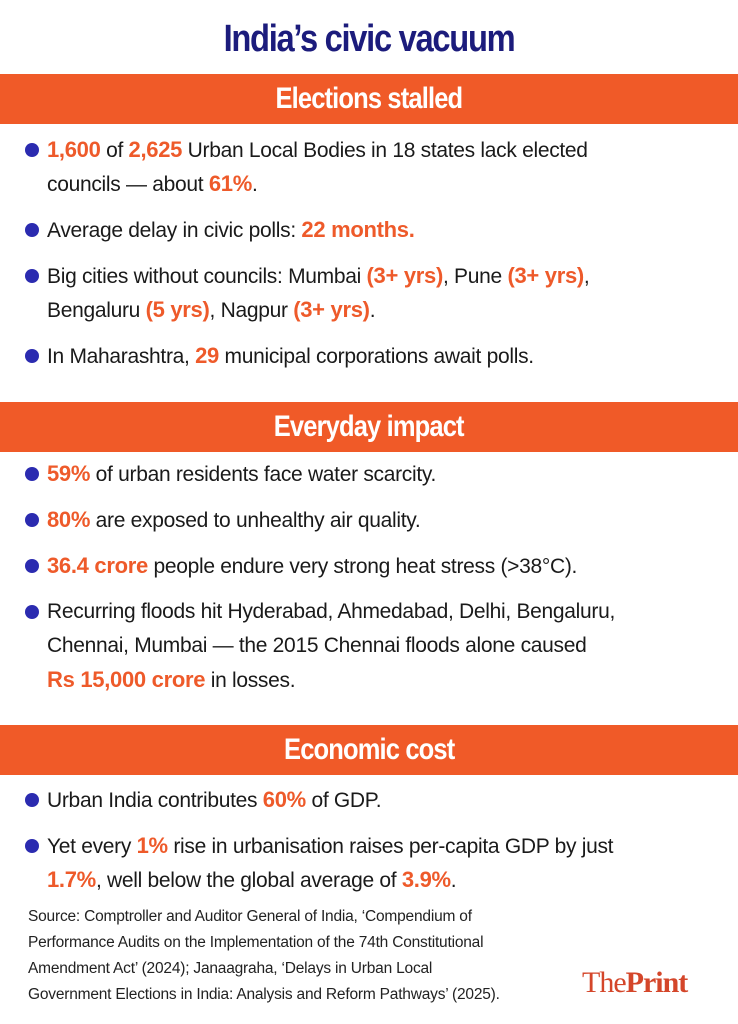 This screenshot has width=738, height=1024. I want to click on bullet-line: Rs 15,000 crore in losses., so click(392, 680).